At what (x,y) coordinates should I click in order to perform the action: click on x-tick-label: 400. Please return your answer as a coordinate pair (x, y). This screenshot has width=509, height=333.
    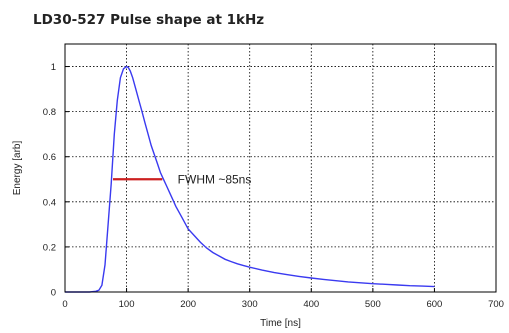
    Looking at the image, I should click on (311, 304).